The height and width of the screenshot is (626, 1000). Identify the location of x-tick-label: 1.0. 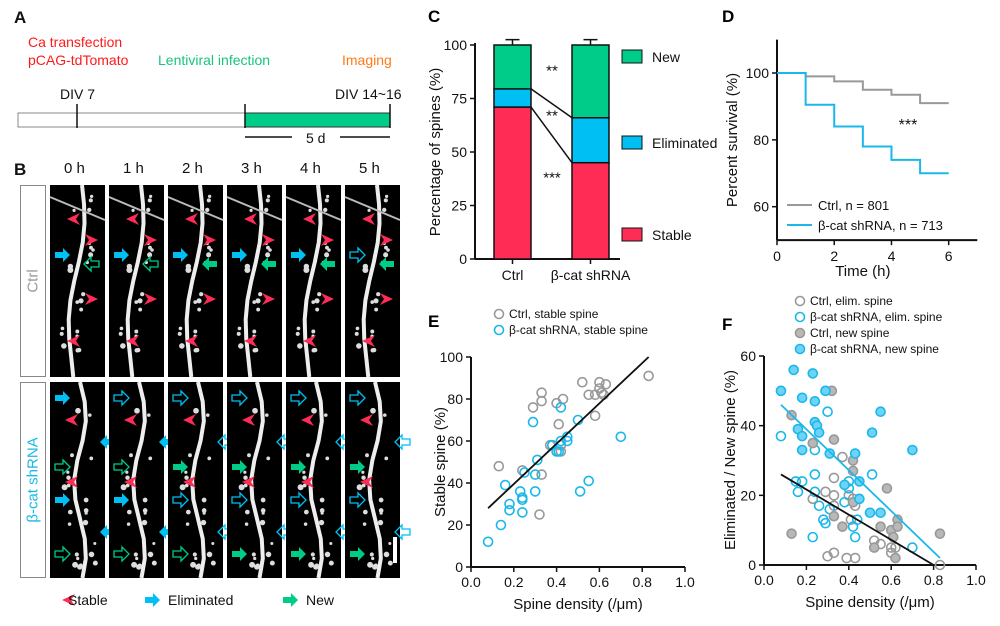
(685, 582).